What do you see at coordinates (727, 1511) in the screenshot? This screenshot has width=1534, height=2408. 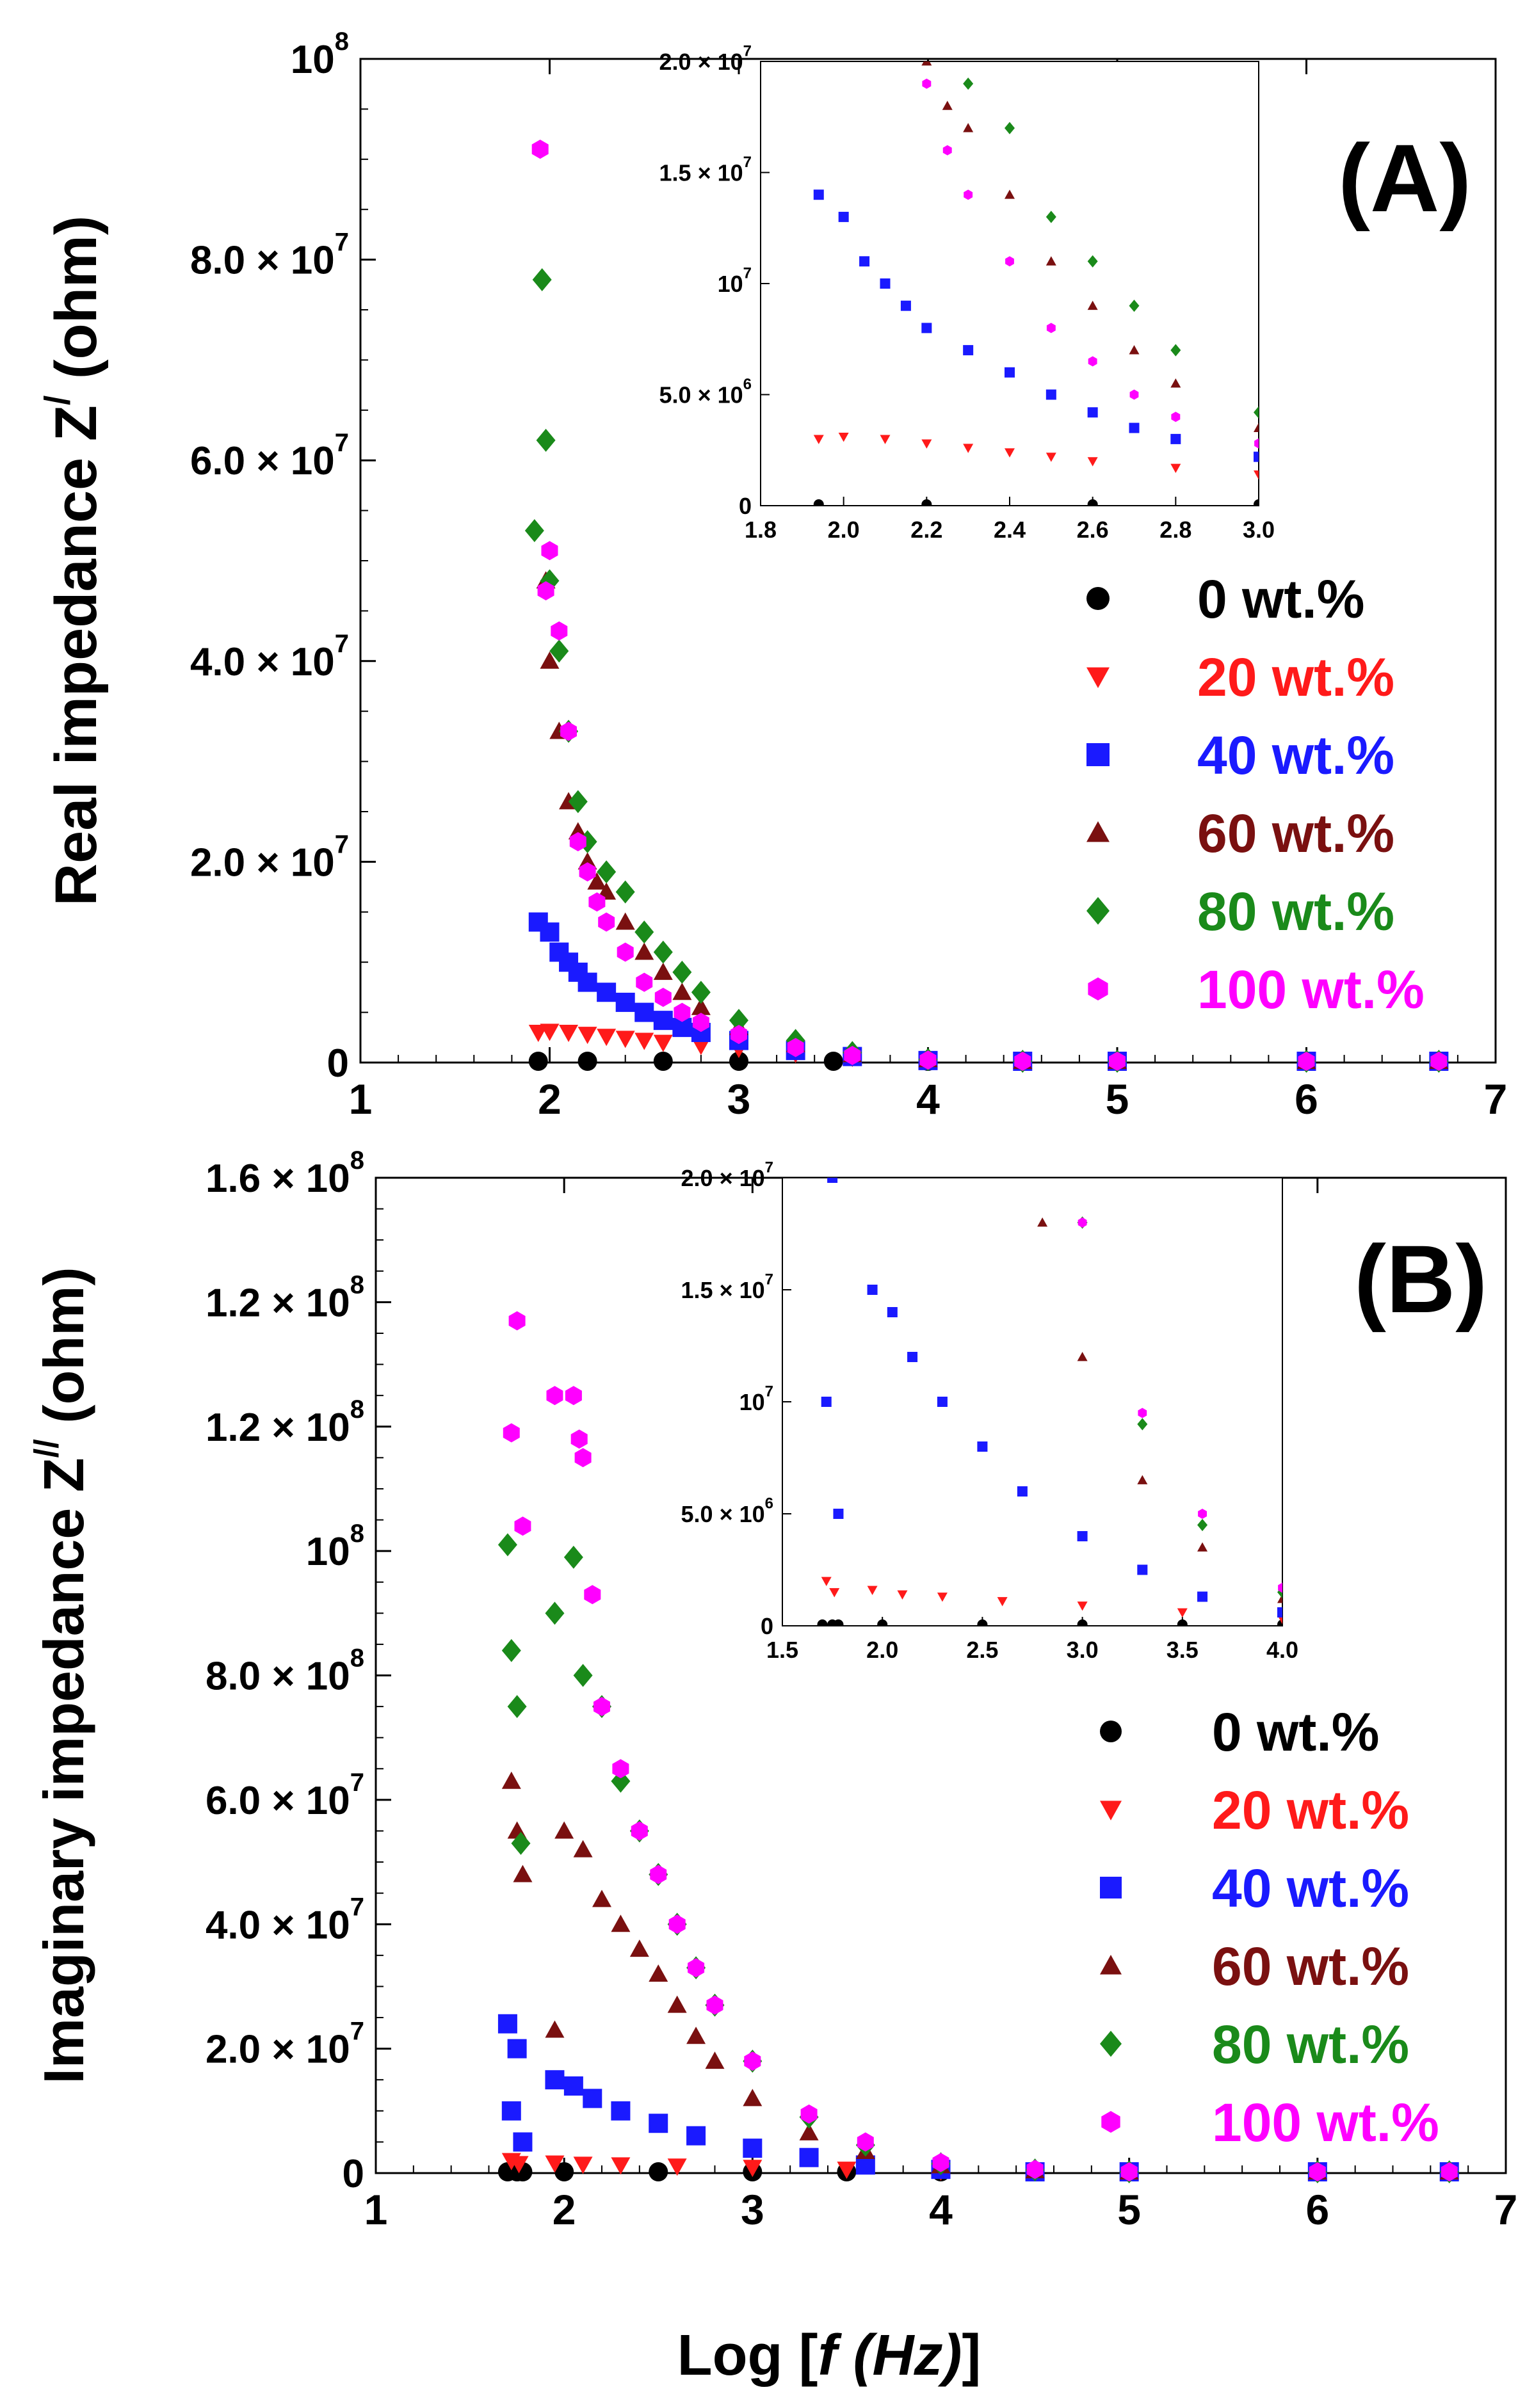 I see `panel-b-inset-y-tick-label: 5.0 × 10⁶` at bounding box center [727, 1511].